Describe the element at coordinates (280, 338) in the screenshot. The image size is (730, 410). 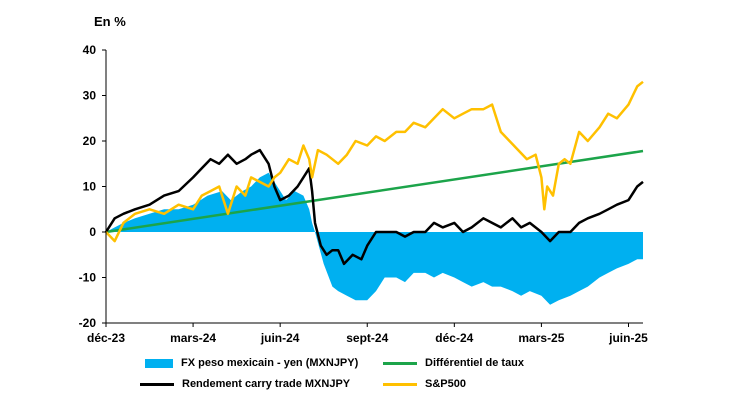
I see `x-tick-label: juin-24` at that location.